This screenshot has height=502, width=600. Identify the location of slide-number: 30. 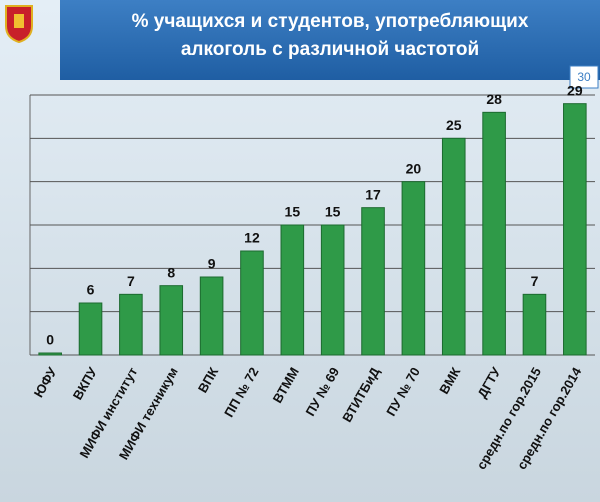
(584, 77).